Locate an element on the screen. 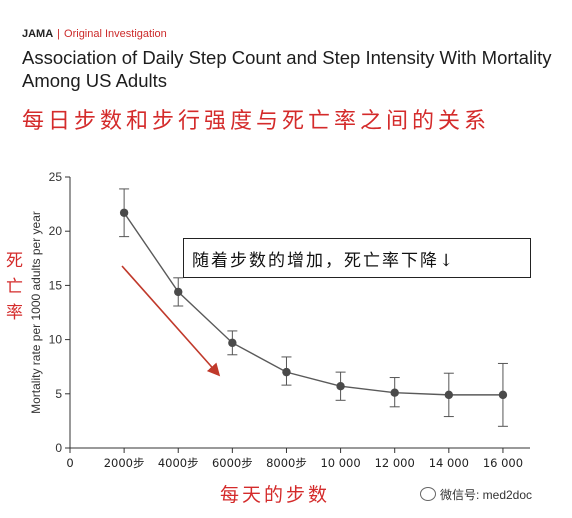 This screenshot has width=572, height=518. x-tick-label: 10 000 is located at coordinates (340, 463).